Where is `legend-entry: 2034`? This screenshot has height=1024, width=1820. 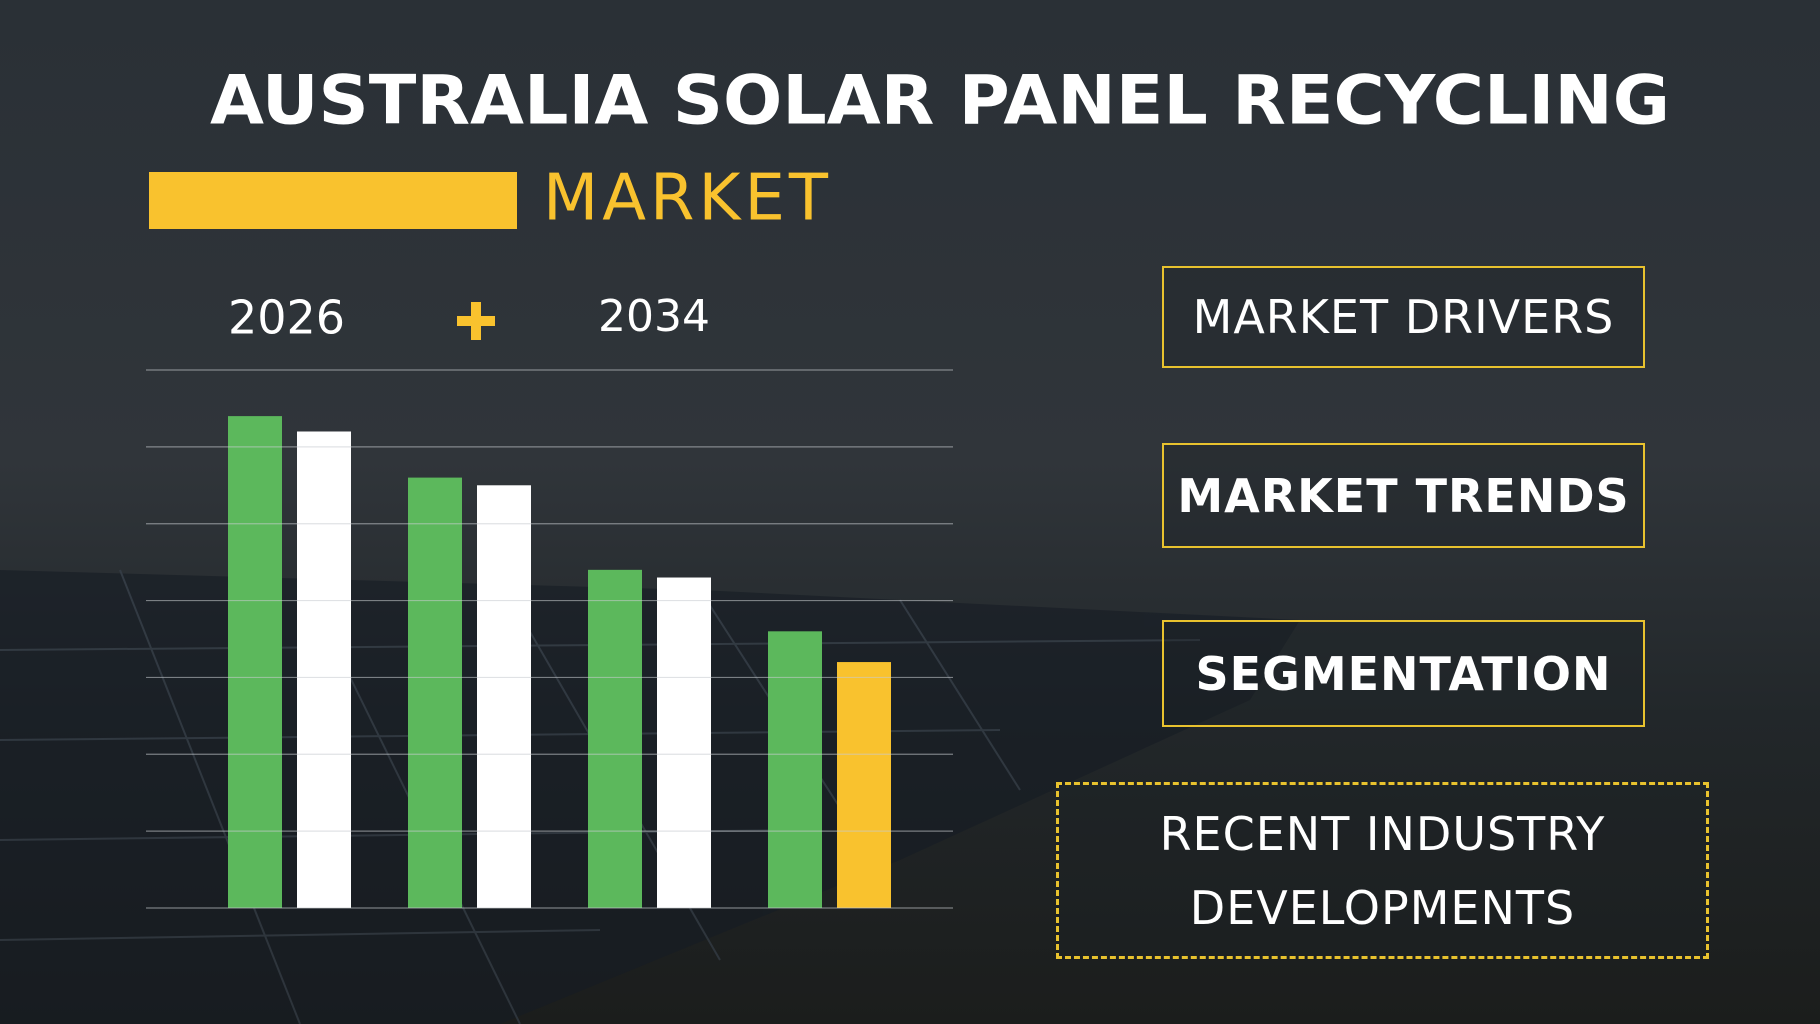 legend-entry: 2034 is located at coordinates (654, 316).